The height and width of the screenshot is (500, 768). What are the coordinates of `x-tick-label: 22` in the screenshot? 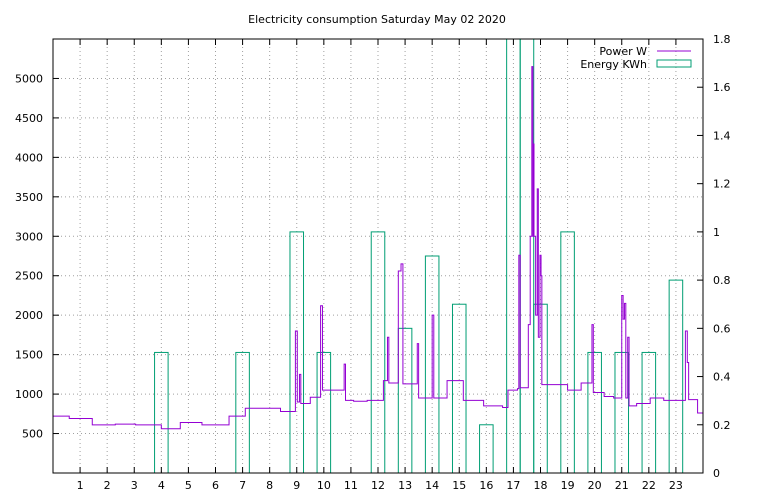 It's located at (649, 485).